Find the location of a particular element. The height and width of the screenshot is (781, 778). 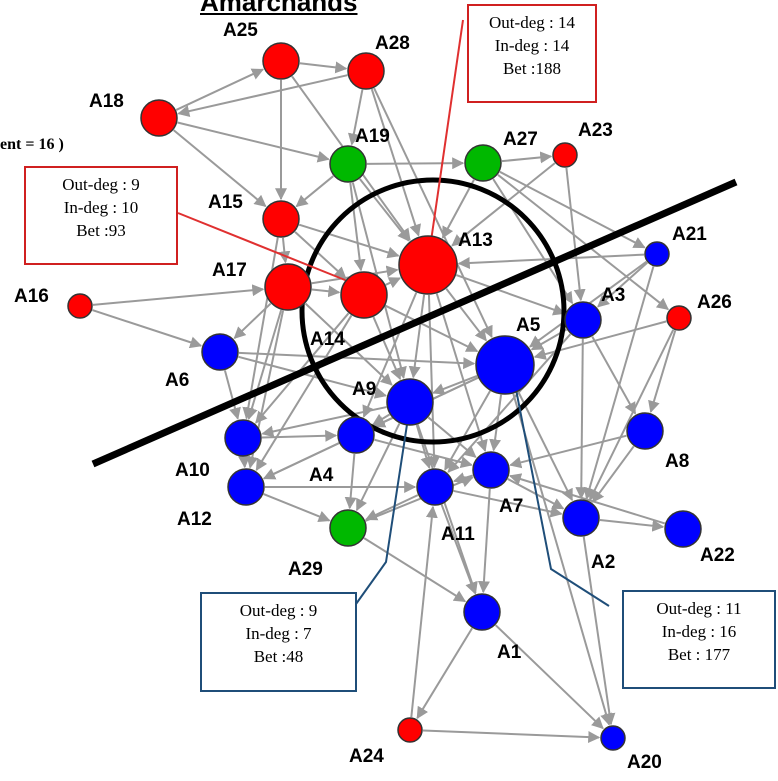

edge-a19-a27 is located at coordinates (415, 163).